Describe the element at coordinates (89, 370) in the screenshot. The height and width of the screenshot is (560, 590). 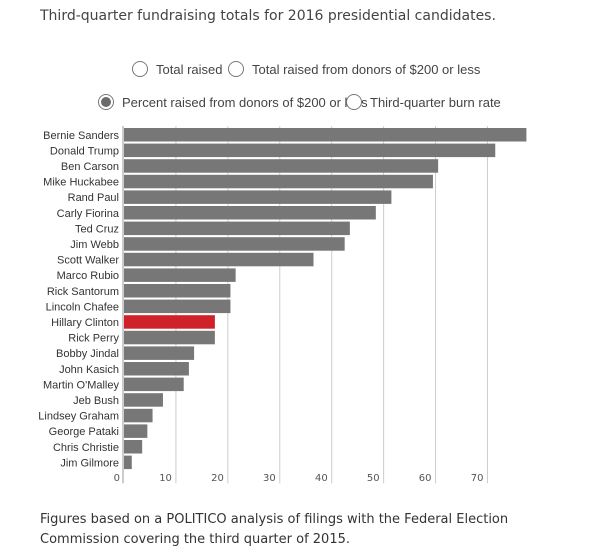
I see `category-label: John Kasich` at that location.